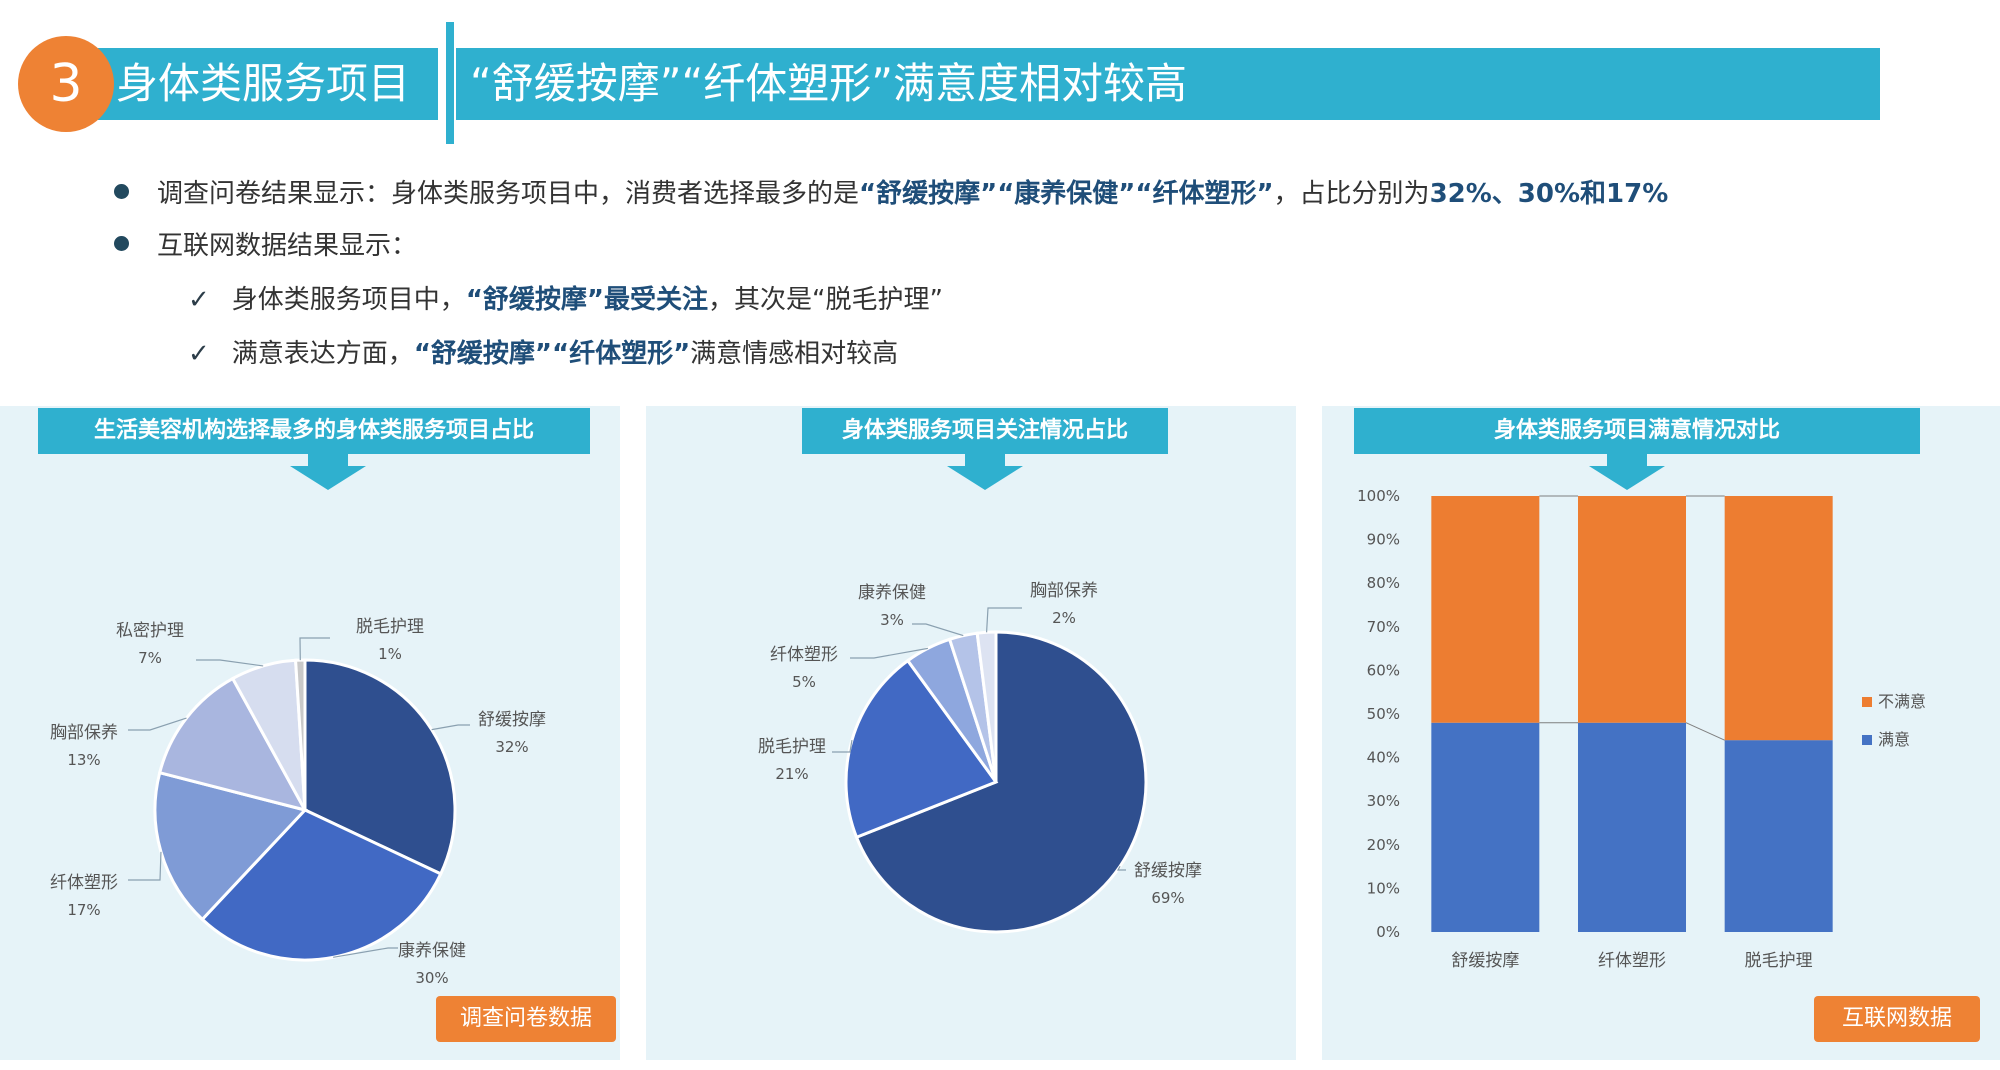 The image size is (2000, 1070). What do you see at coordinates (150, 631) in the screenshot?
I see `slice-label: 私密护理` at bounding box center [150, 631].